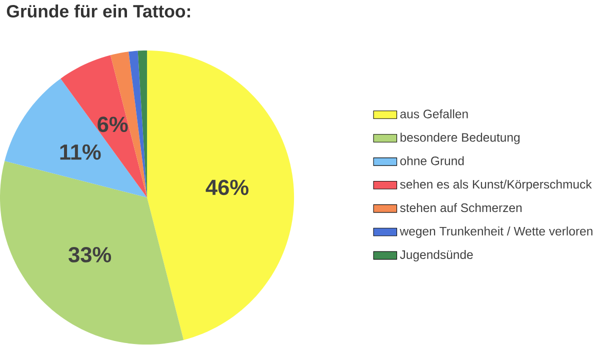  Describe the element at coordinates (496, 186) in the screenshot. I see `legend-label: sehen es als Kunst/Körperschmuck` at that location.